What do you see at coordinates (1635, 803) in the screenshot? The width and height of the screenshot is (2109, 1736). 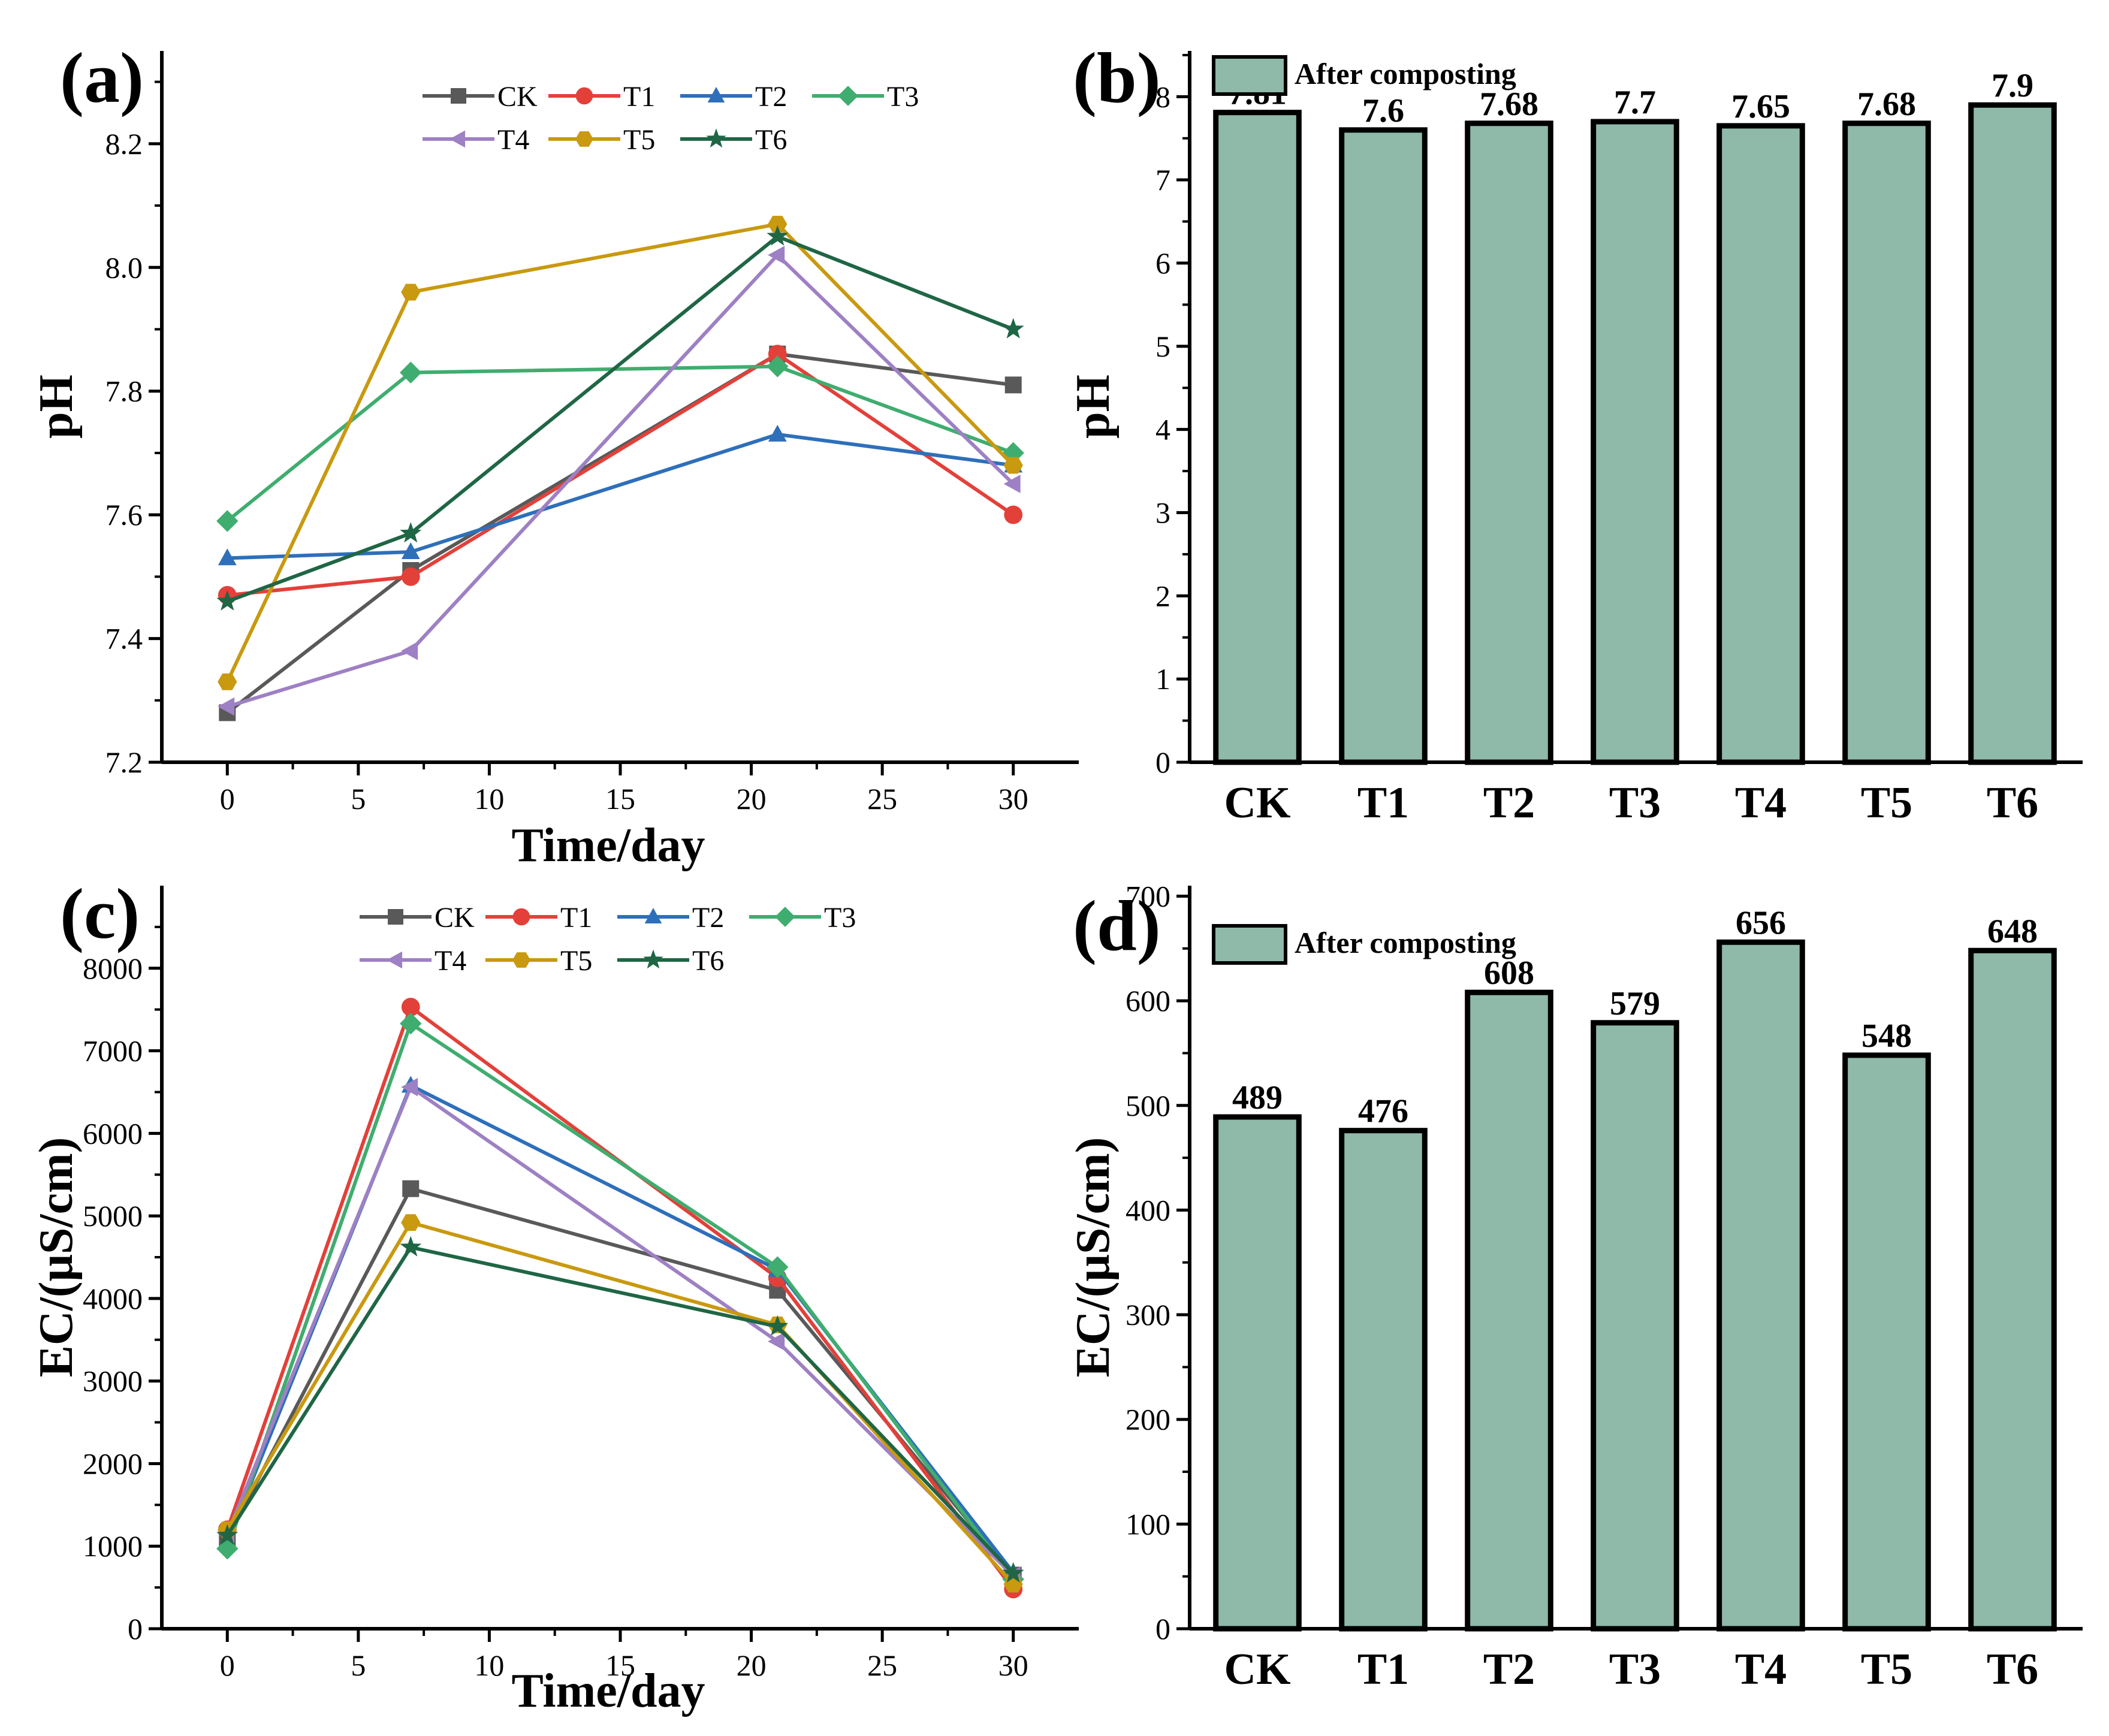 I see `x-category-label: T3` at bounding box center [1635, 803].